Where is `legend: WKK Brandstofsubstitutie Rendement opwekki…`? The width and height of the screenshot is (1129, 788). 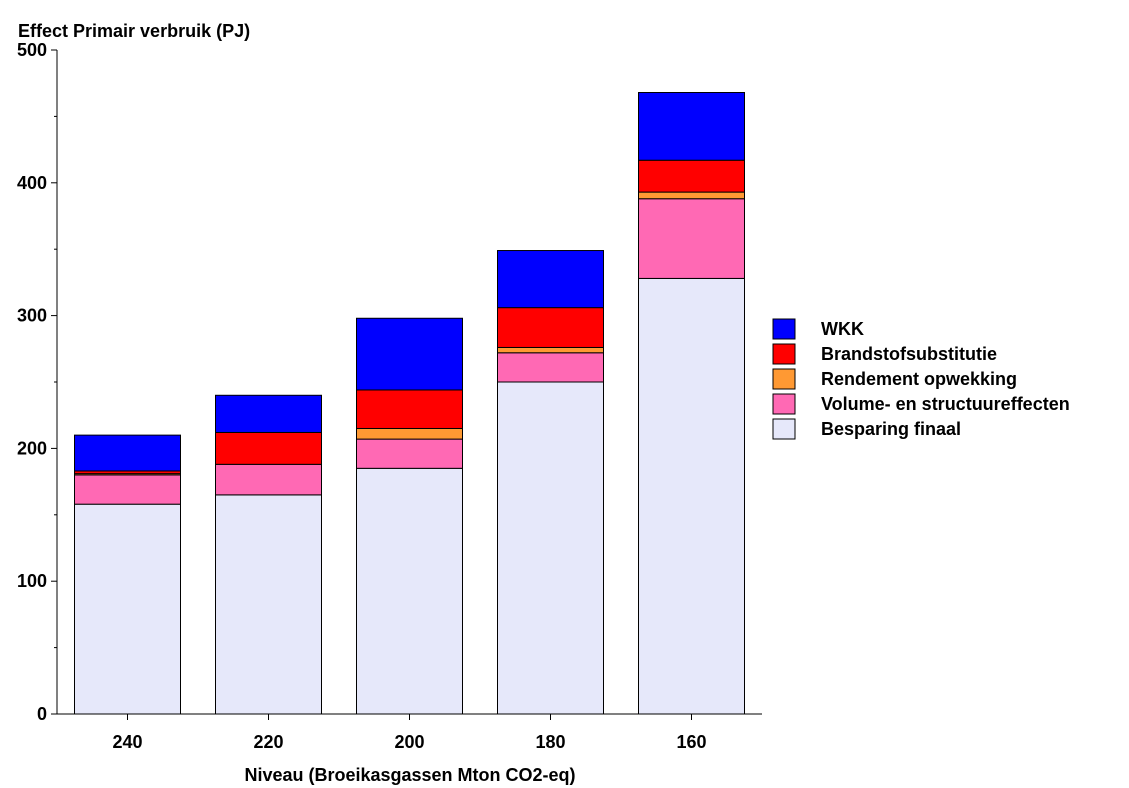 legend: WKK Brandstofsubstitutie Rendement opwekki… is located at coordinates (921, 379).